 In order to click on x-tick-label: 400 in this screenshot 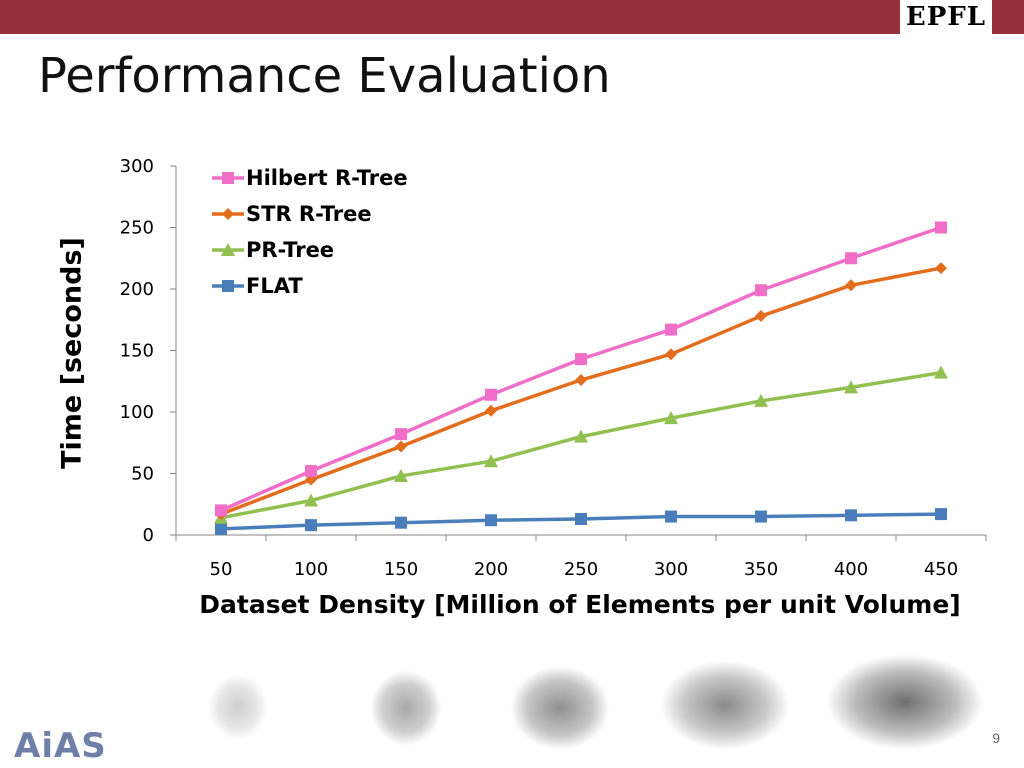, I will do `click(851, 569)`.